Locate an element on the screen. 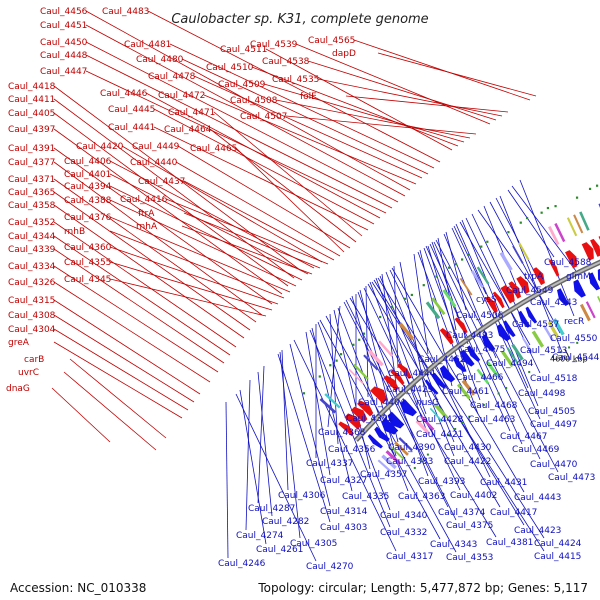 This screenshot has height=600, width=600. reverse-gene-label: Caul_4404 is located at coordinates (382, 403).